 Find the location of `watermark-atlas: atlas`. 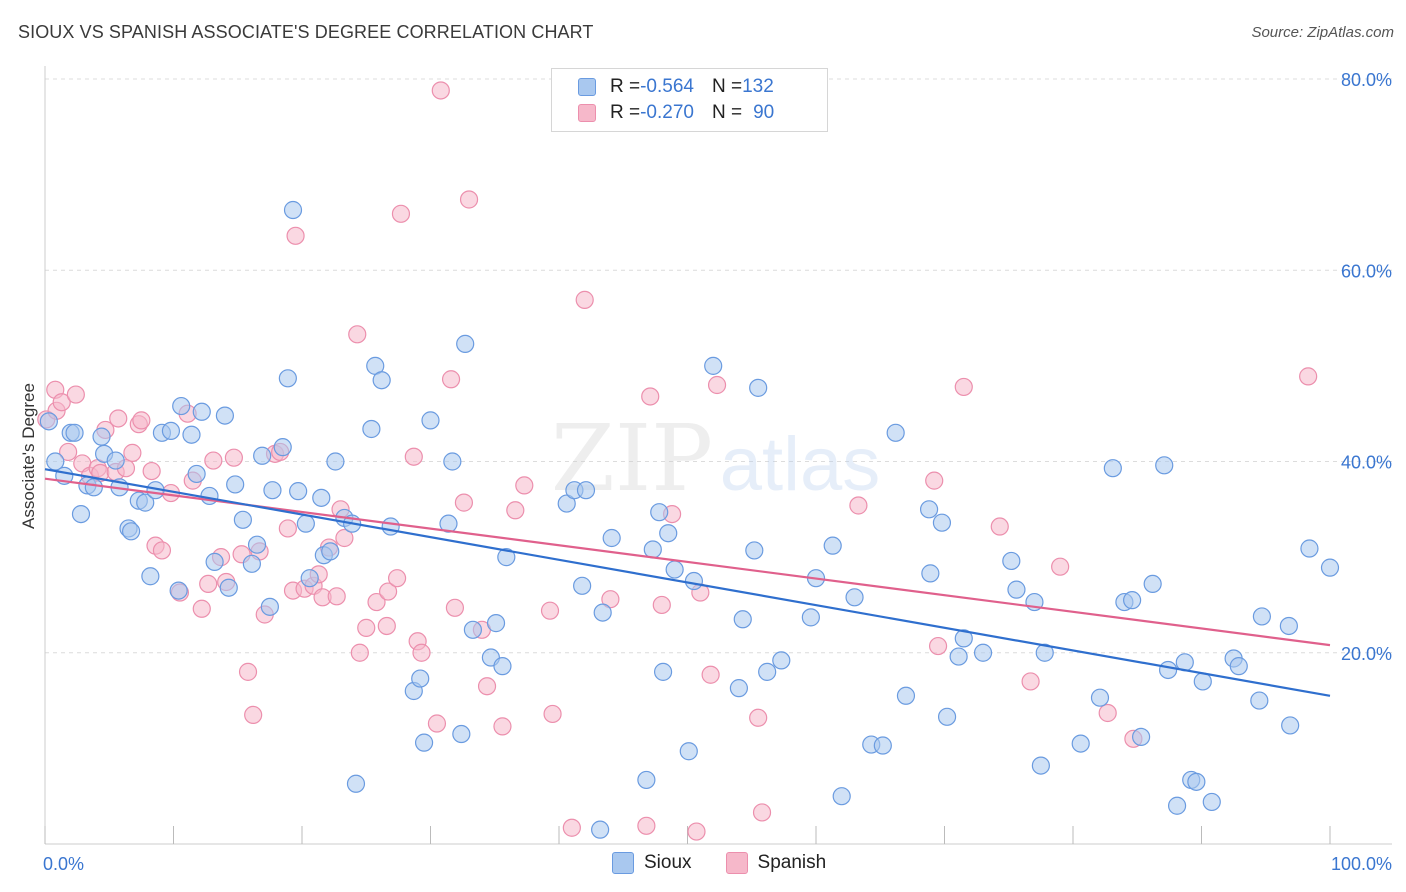

watermark-atlas: atlas is located at coordinates (800, 464).